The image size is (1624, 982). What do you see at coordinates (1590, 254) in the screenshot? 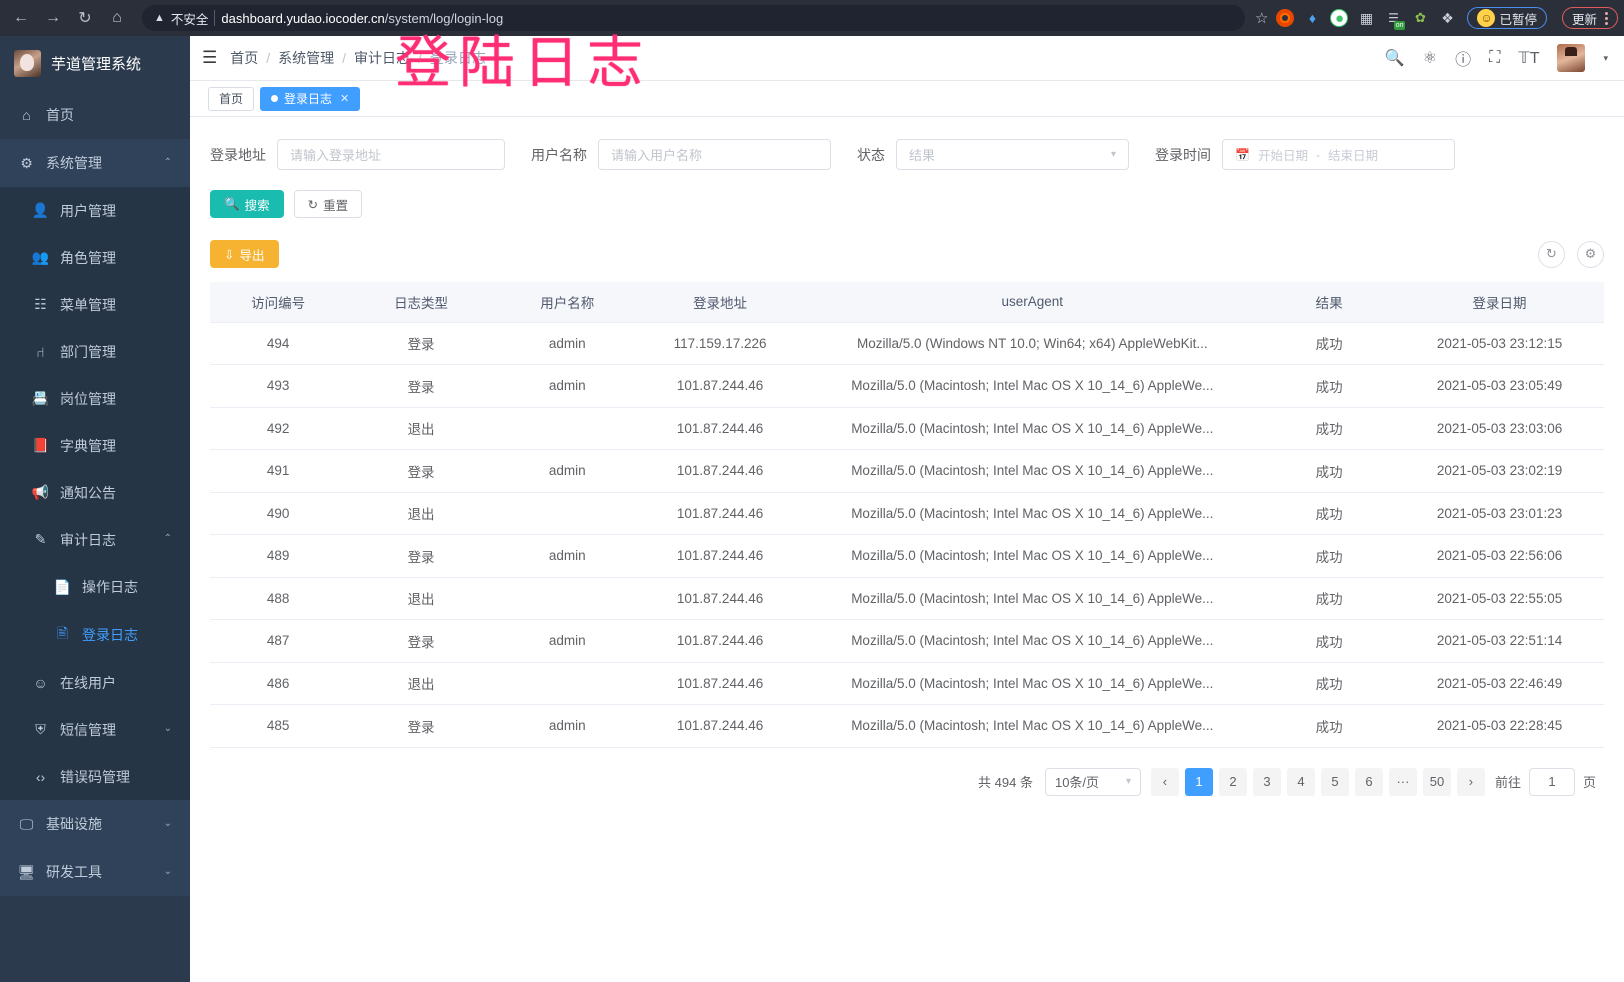
I see `columns-settings-icon: ⚙` at bounding box center [1590, 254].